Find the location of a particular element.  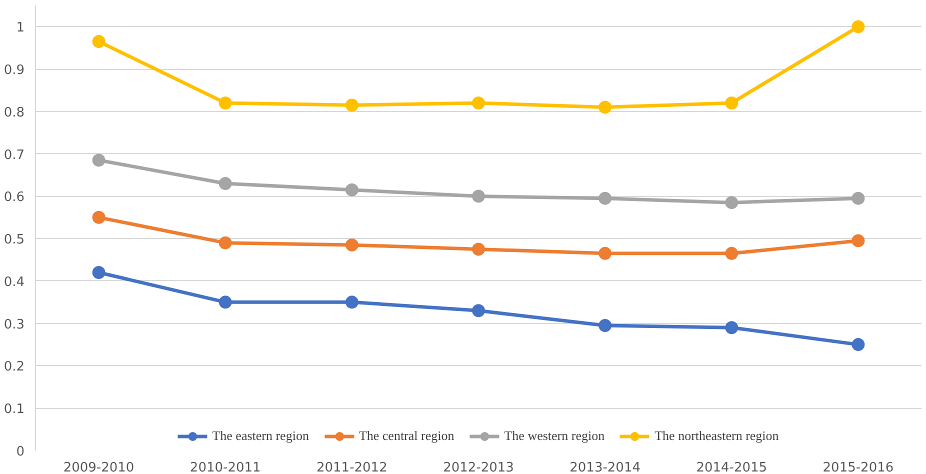

legend-label: The eastern region is located at coordinates (260, 436).